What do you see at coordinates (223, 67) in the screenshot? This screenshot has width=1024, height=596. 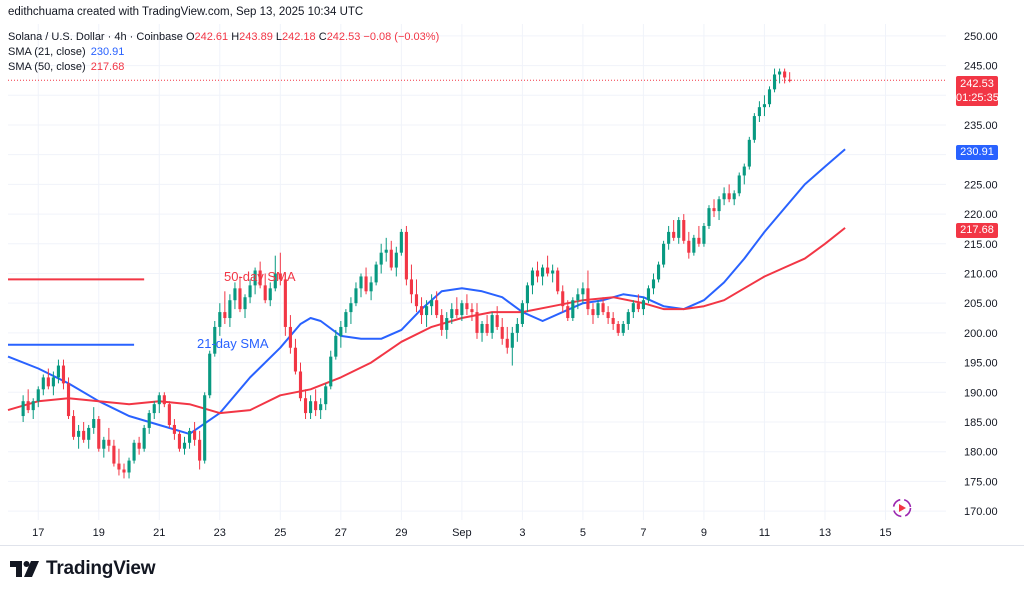 I see `sma50-legend-row: SMA (50, close) 217.68` at bounding box center [223, 67].